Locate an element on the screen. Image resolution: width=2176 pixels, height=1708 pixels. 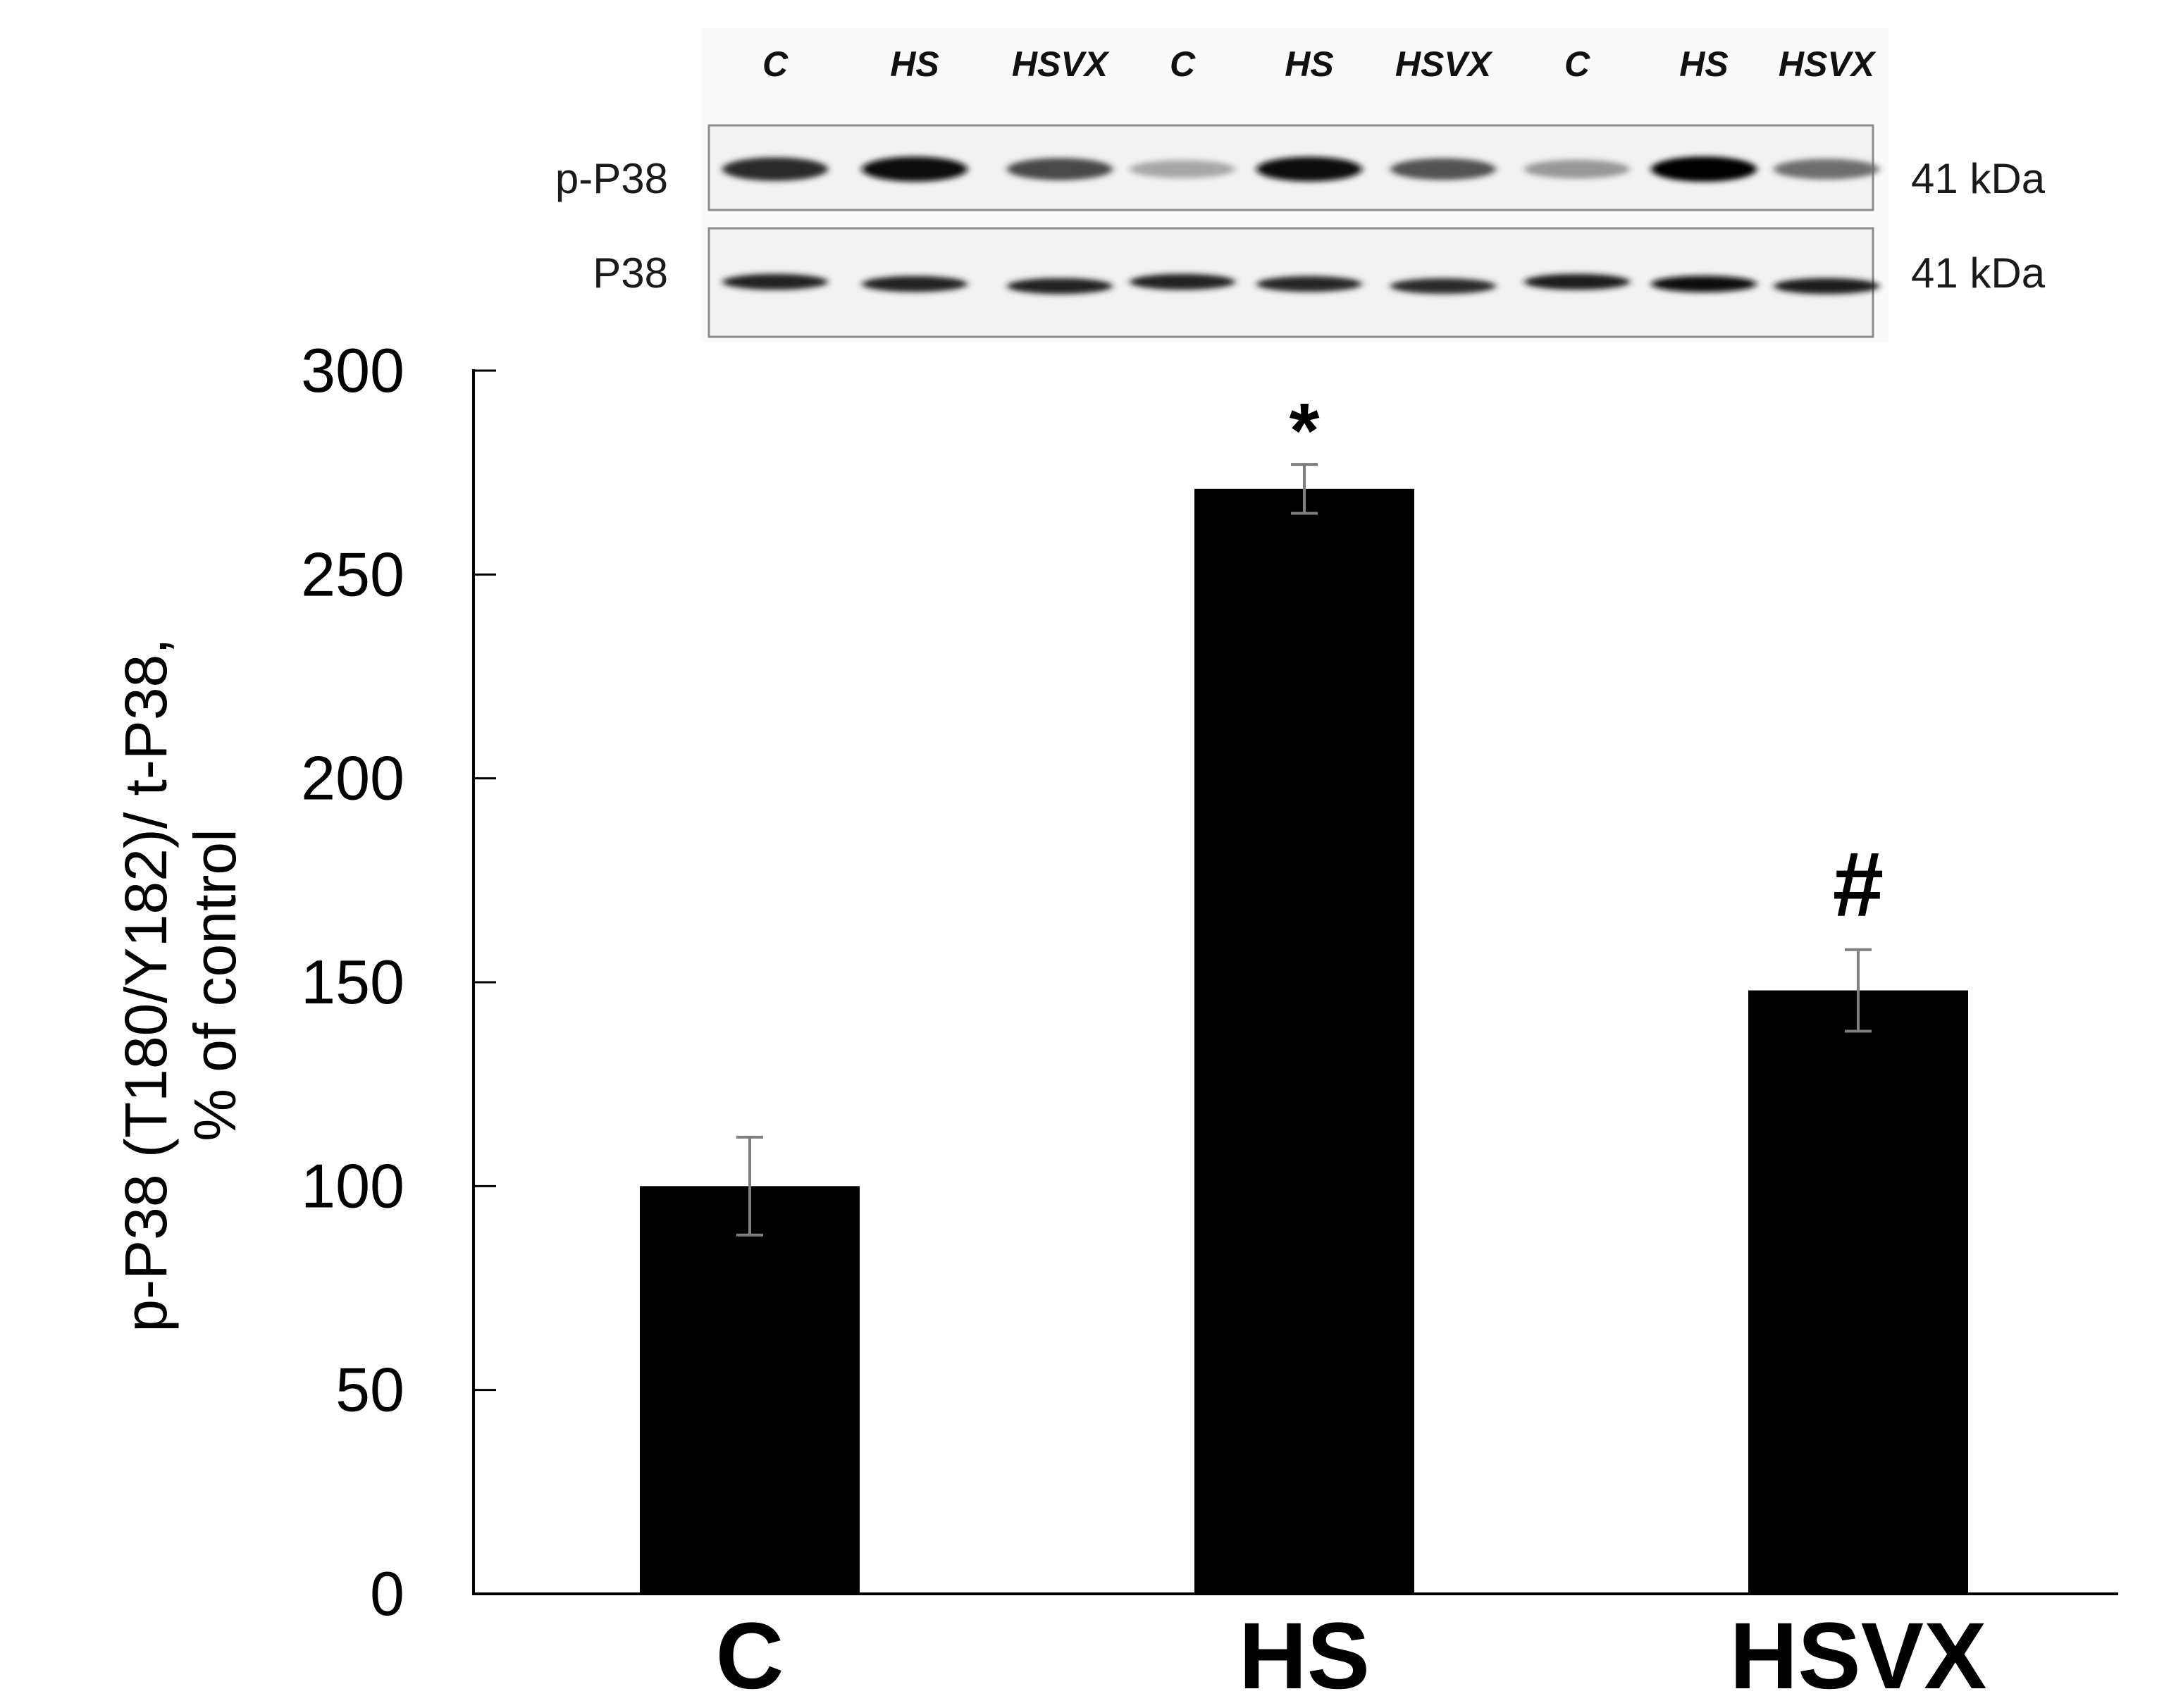
y-tick-label: 200 is located at coordinates (352, 778).